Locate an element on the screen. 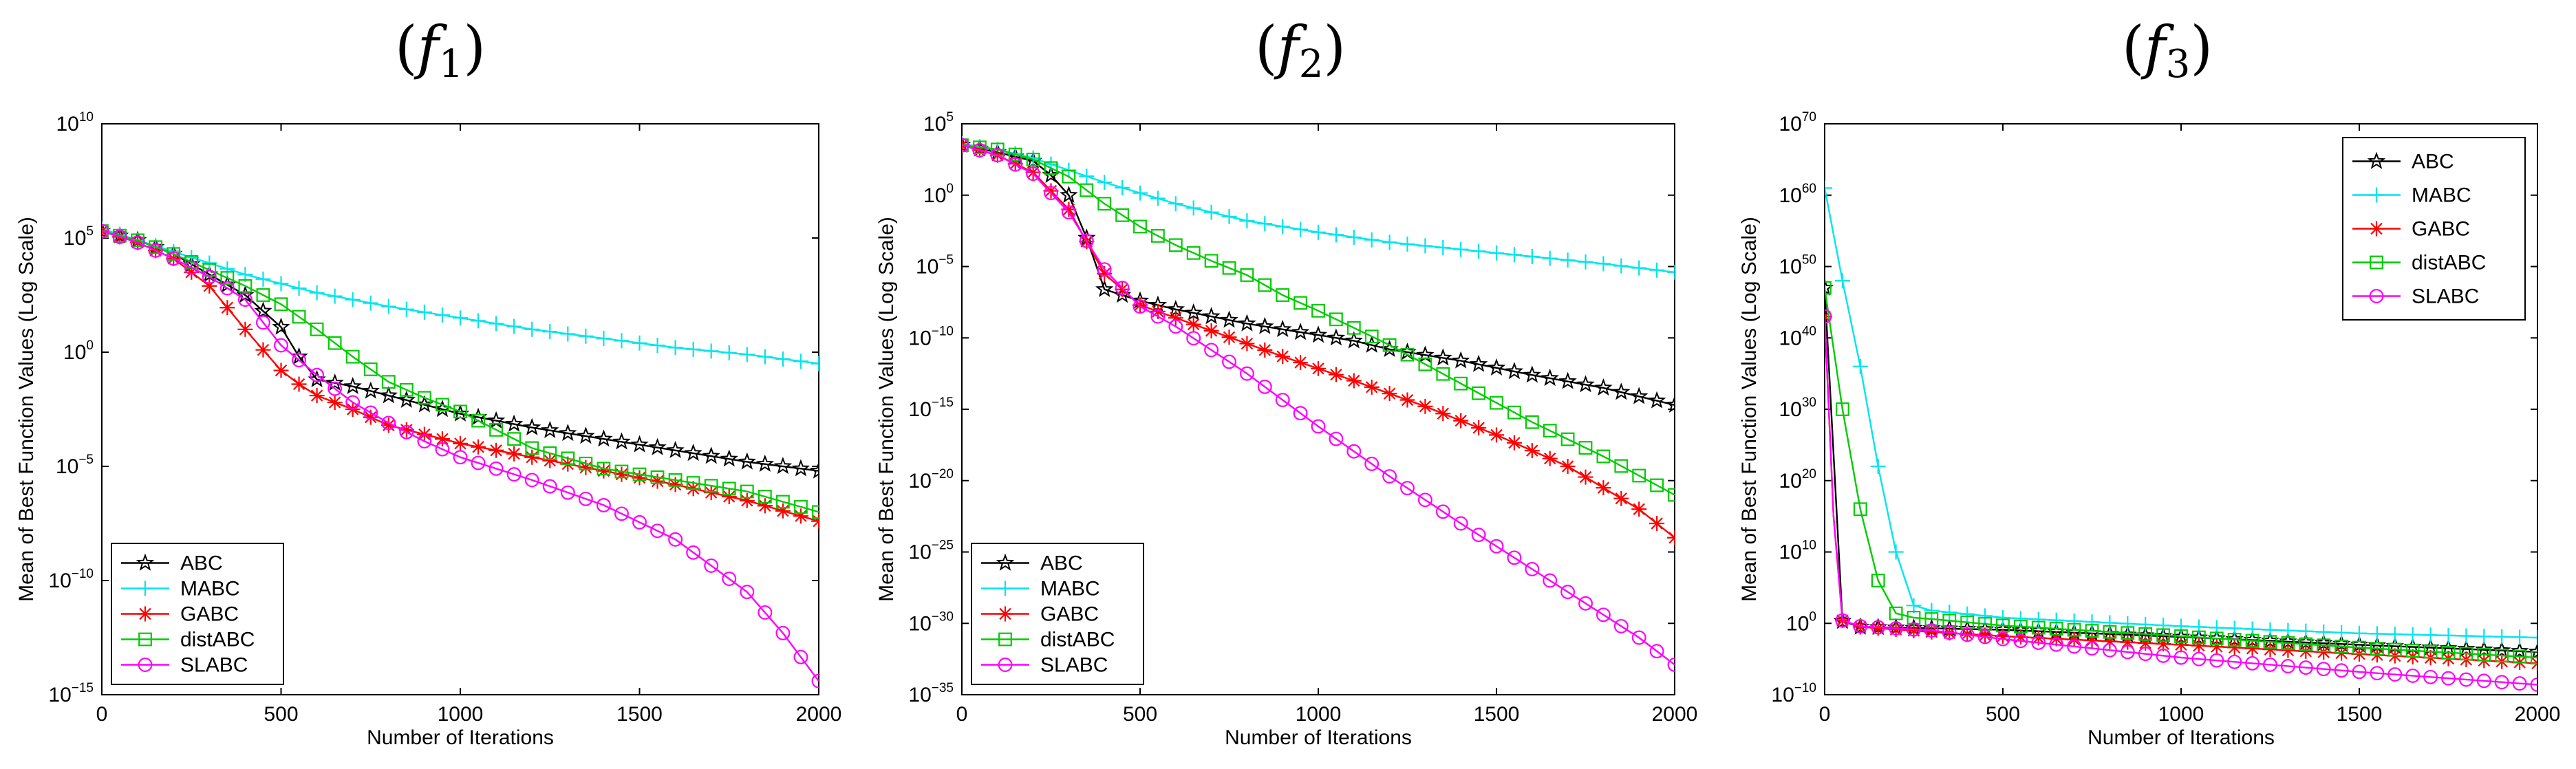 This screenshot has height=769, width=2576. legend-item-SLABC: SLABC is located at coordinates (2415, 296).